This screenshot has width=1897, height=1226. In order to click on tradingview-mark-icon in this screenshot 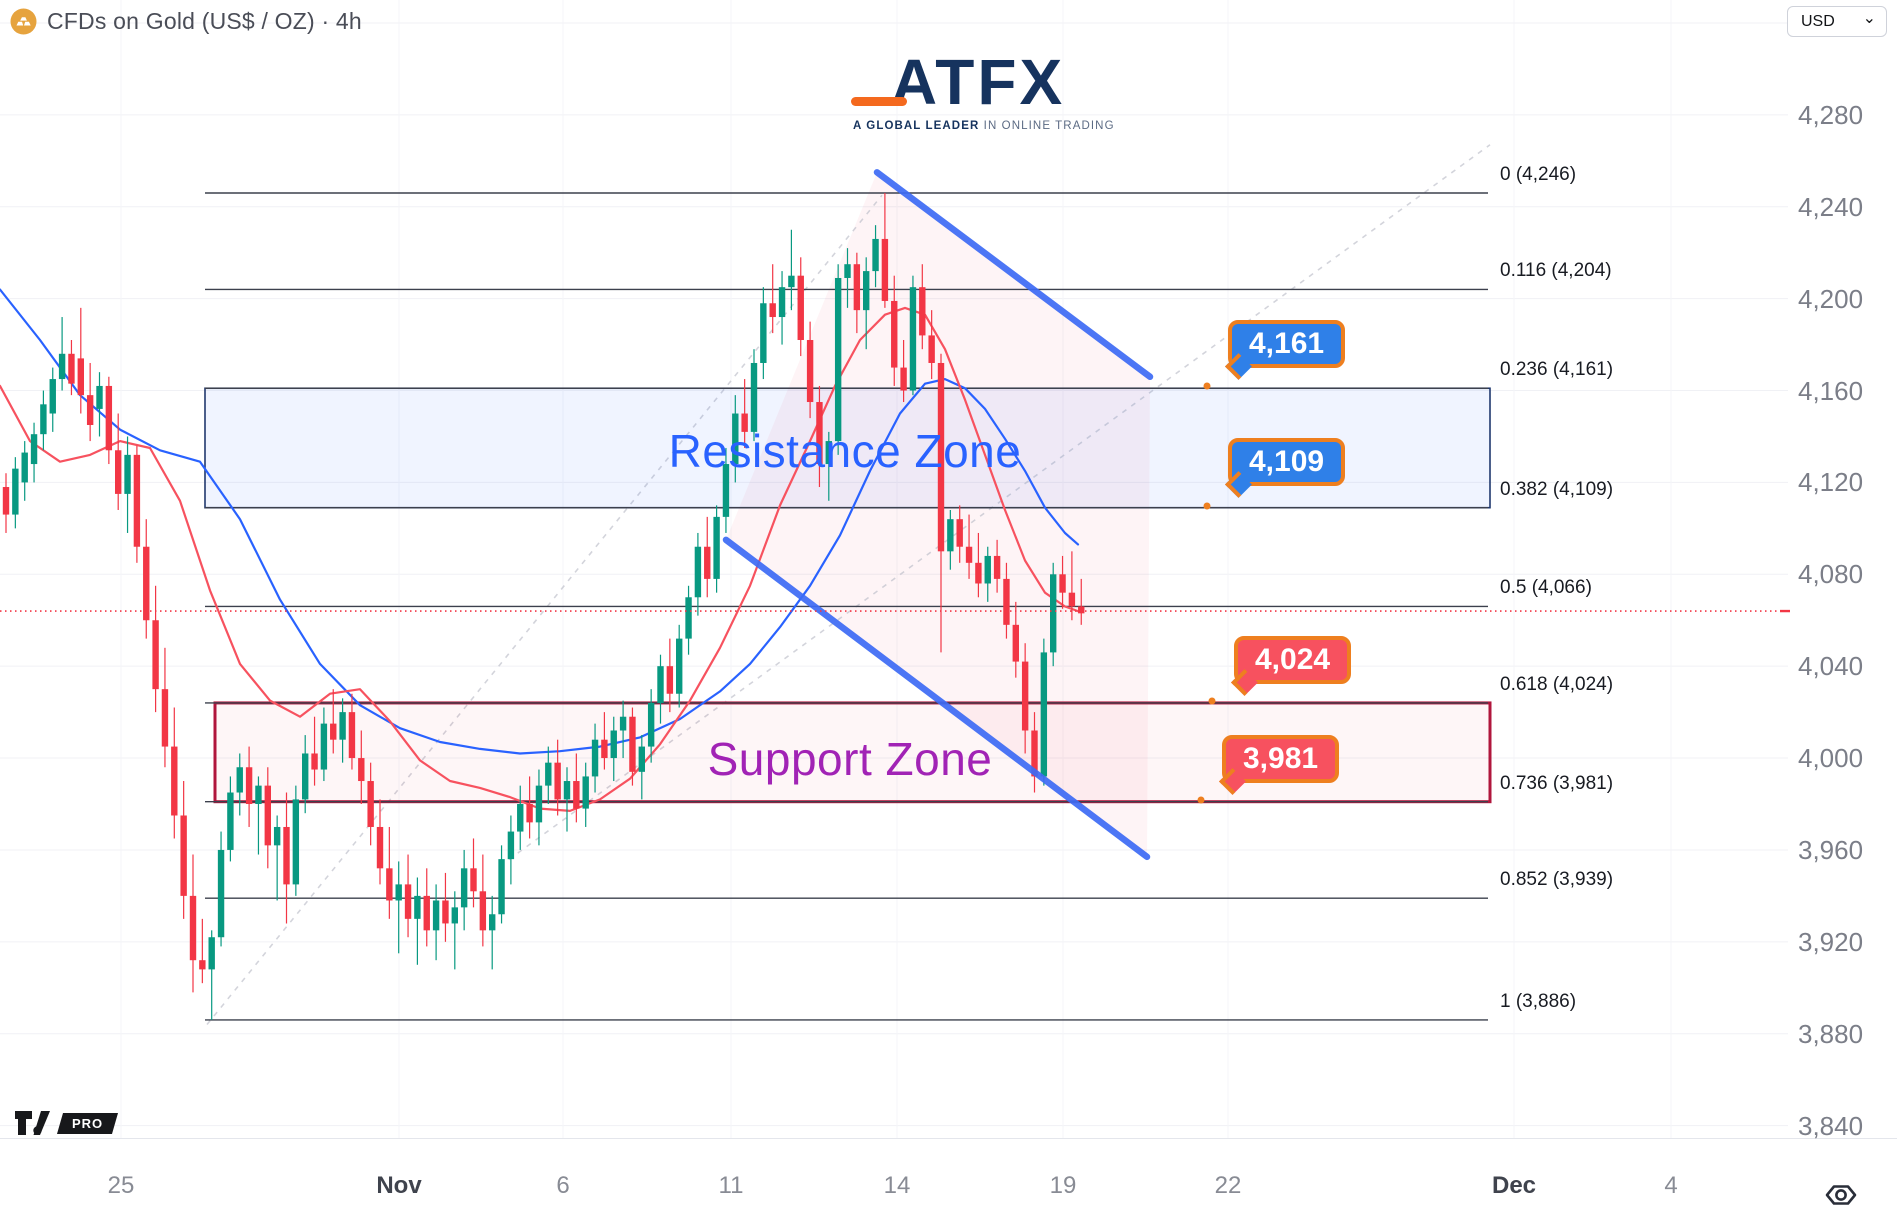, I will do `click(32, 1123)`.